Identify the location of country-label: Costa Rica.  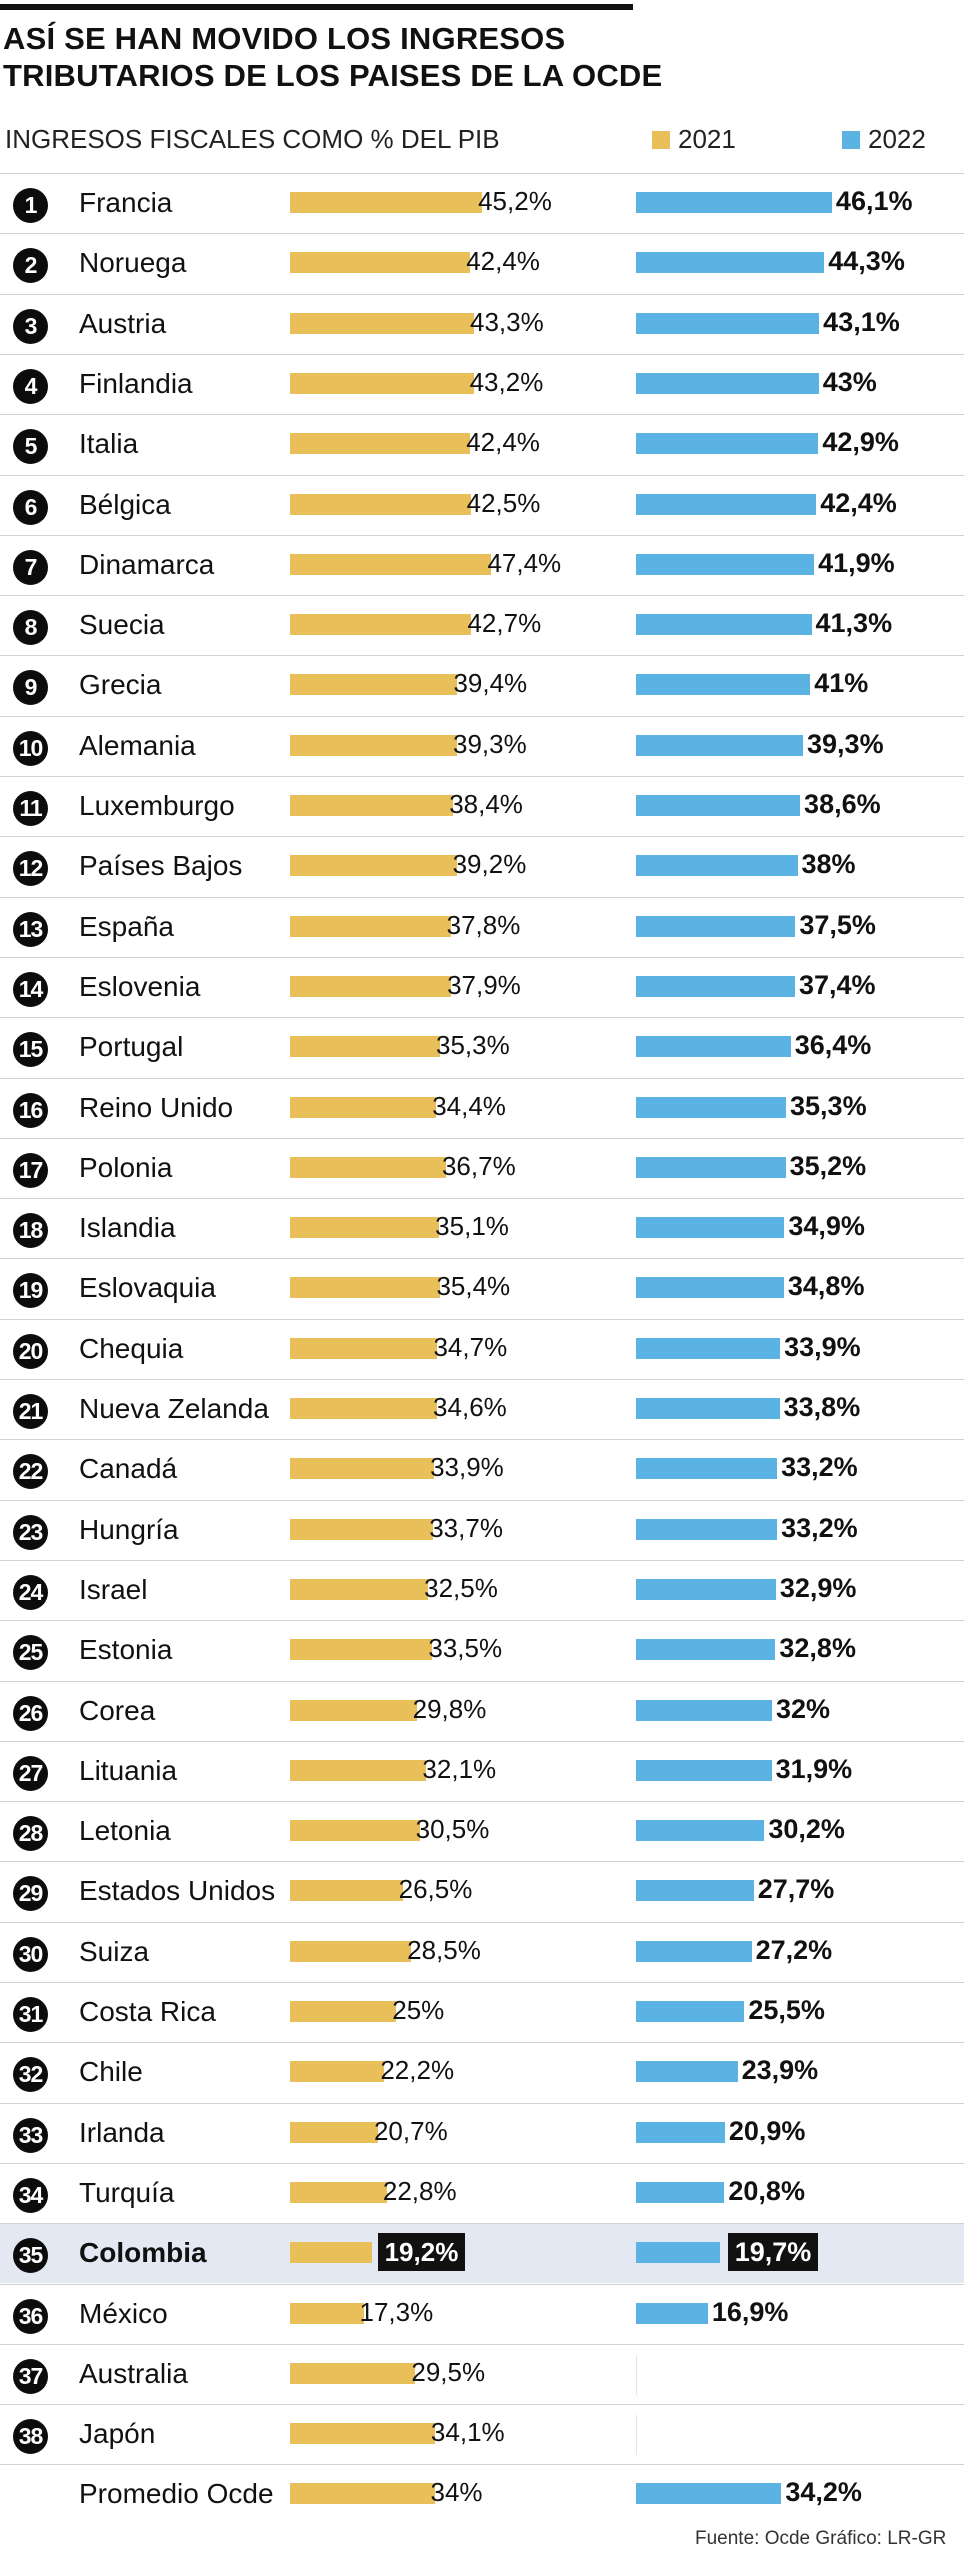
(147, 2011).